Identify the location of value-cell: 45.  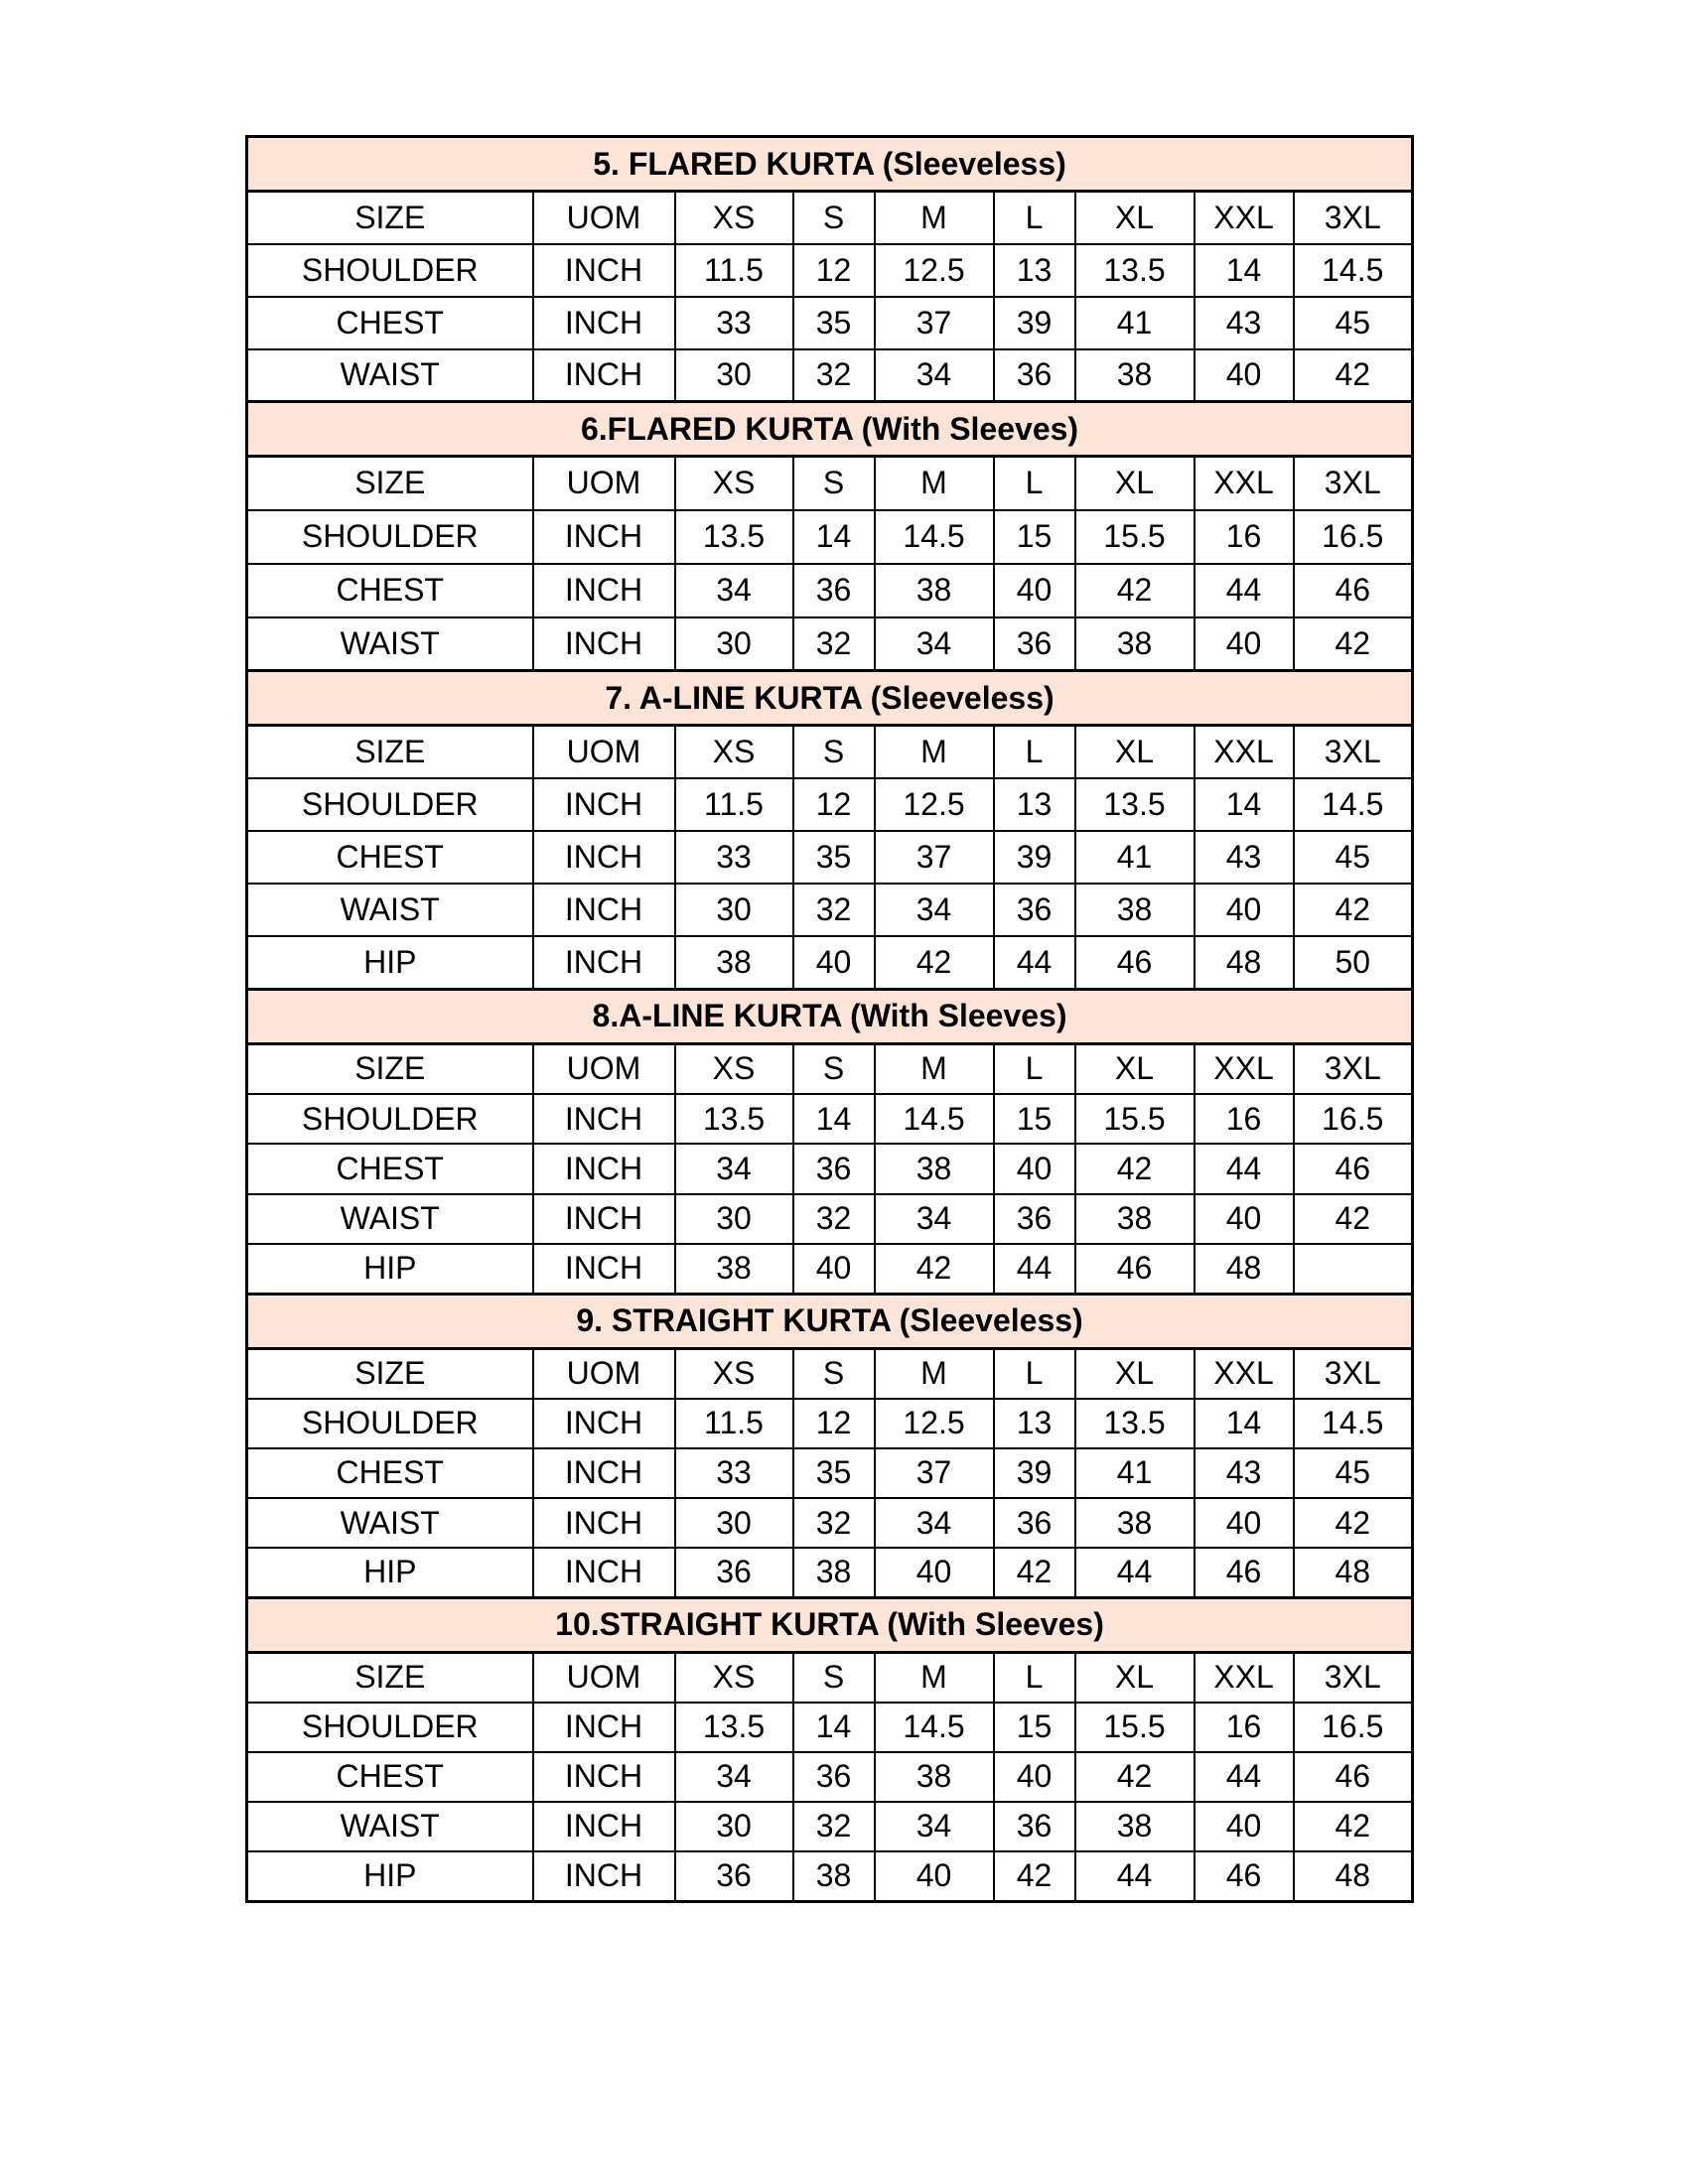
(1353, 1472).